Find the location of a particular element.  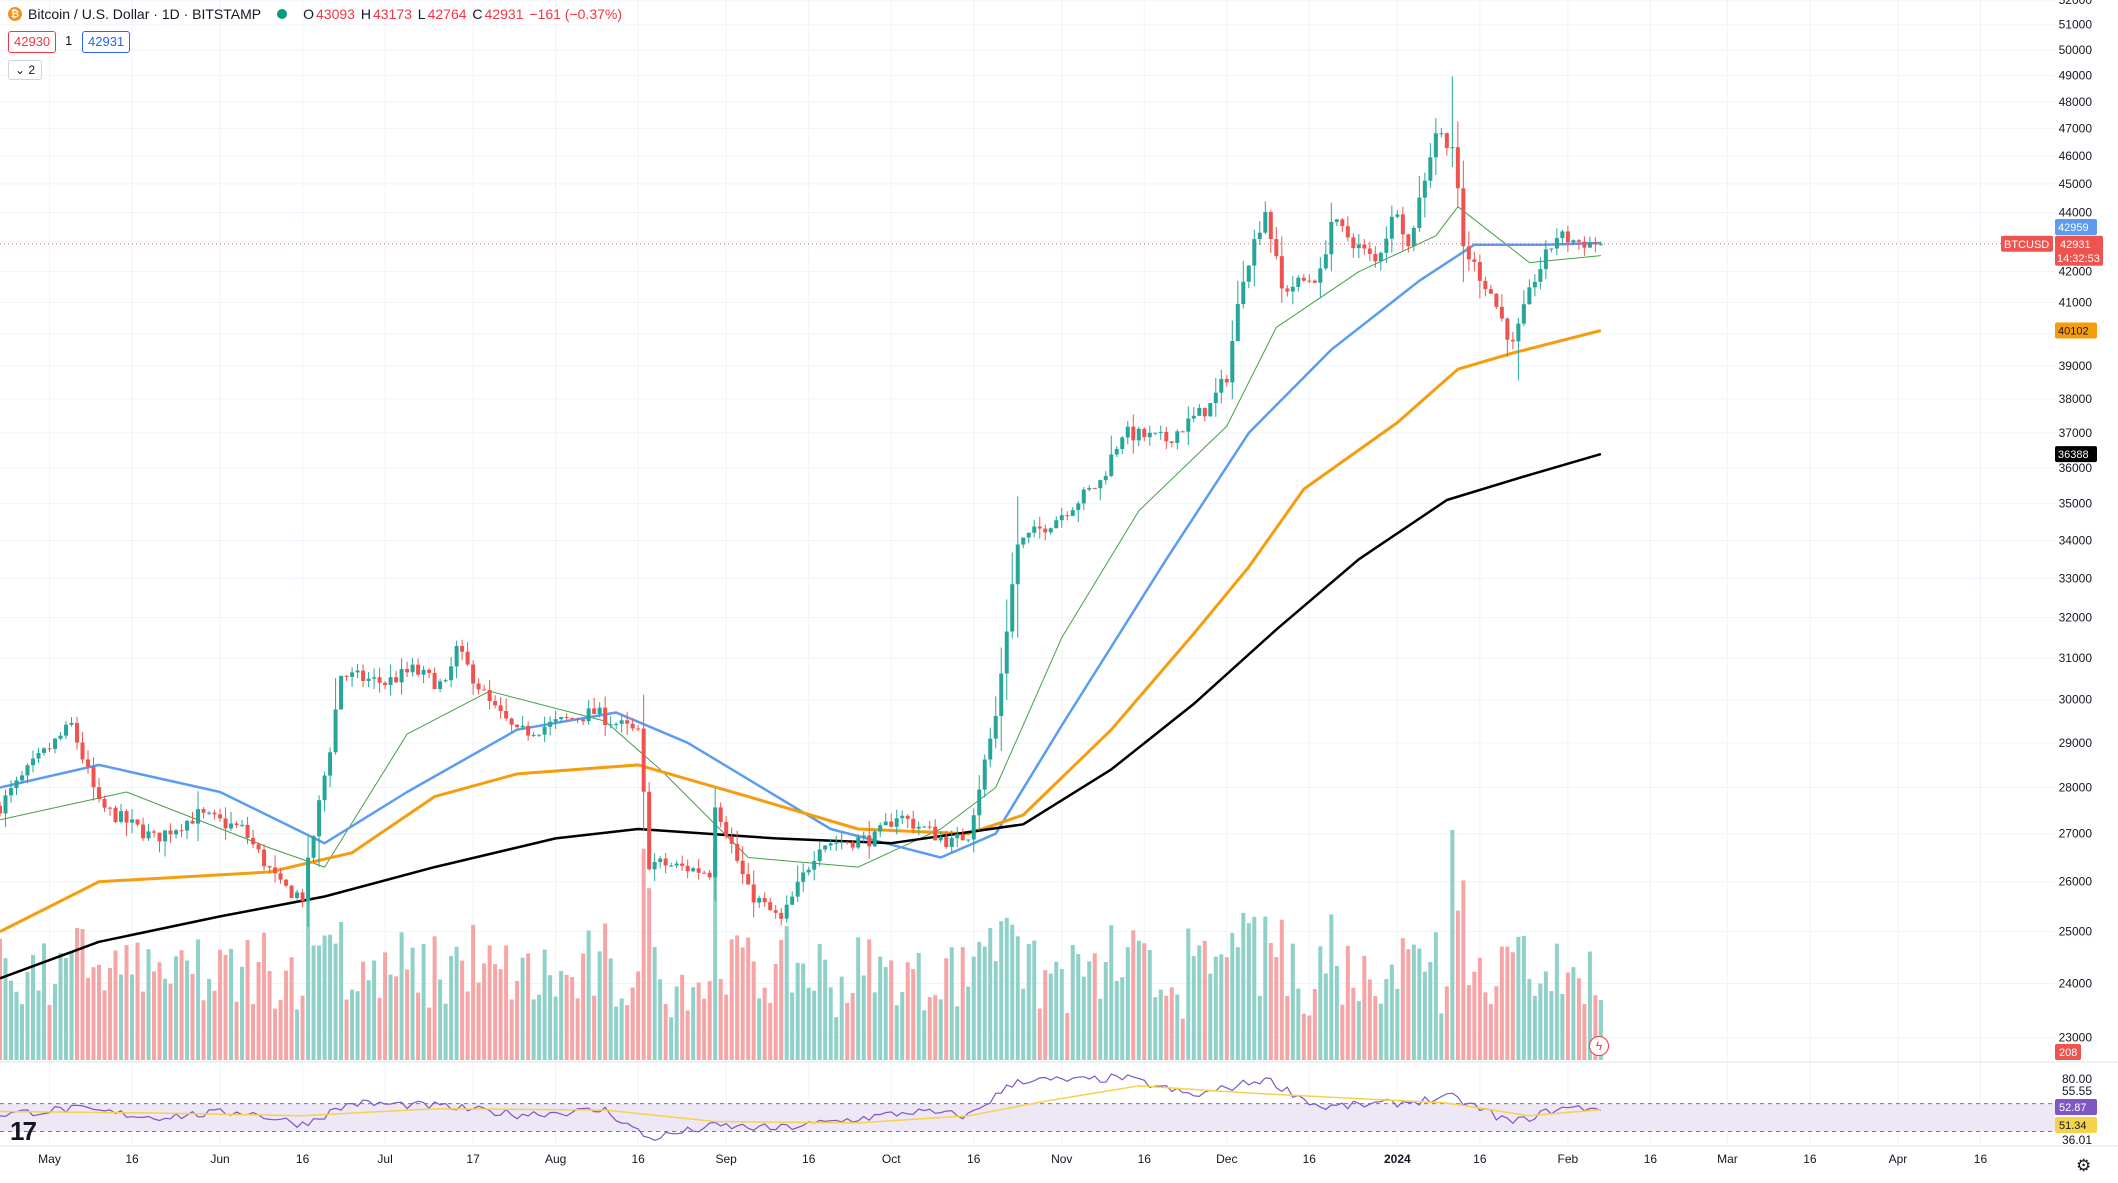

buy-price-button: 42931 is located at coordinates (106, 42).